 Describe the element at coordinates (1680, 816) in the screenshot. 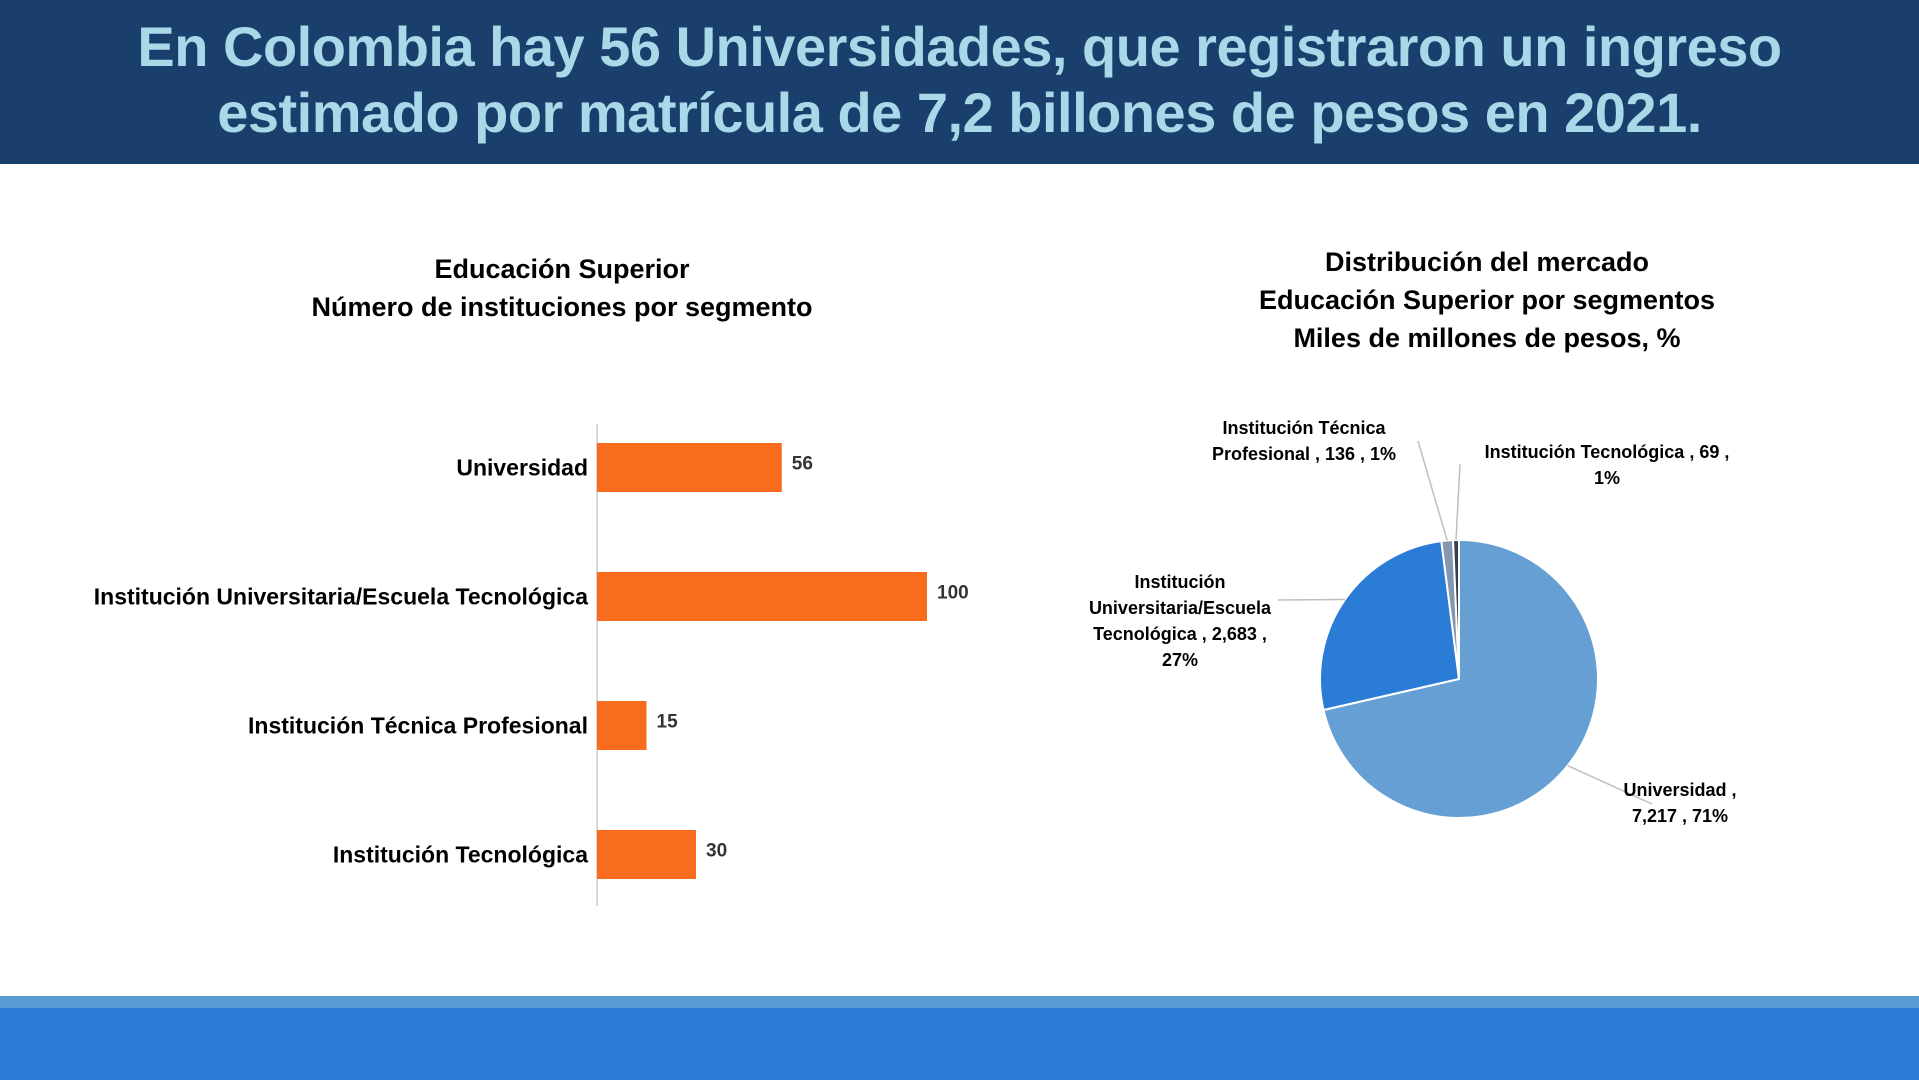

I see `pie-slice-label: 7,217 , 71%` at that location.